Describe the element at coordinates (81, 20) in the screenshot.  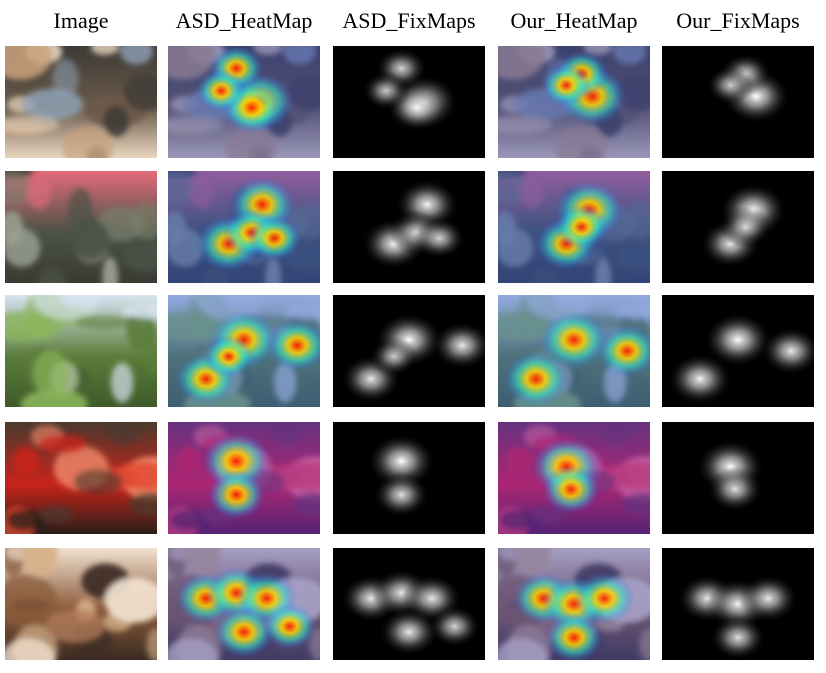
I see `column-header-image: Image` at that location.